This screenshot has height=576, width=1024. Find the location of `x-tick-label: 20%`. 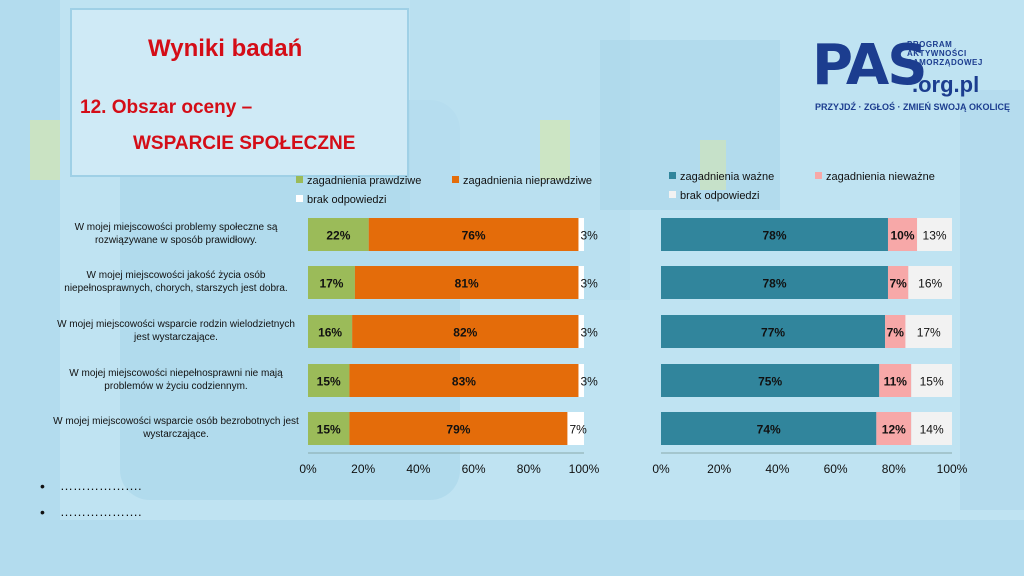

x-tick-label: 20% is located at coordinates (363, 469).